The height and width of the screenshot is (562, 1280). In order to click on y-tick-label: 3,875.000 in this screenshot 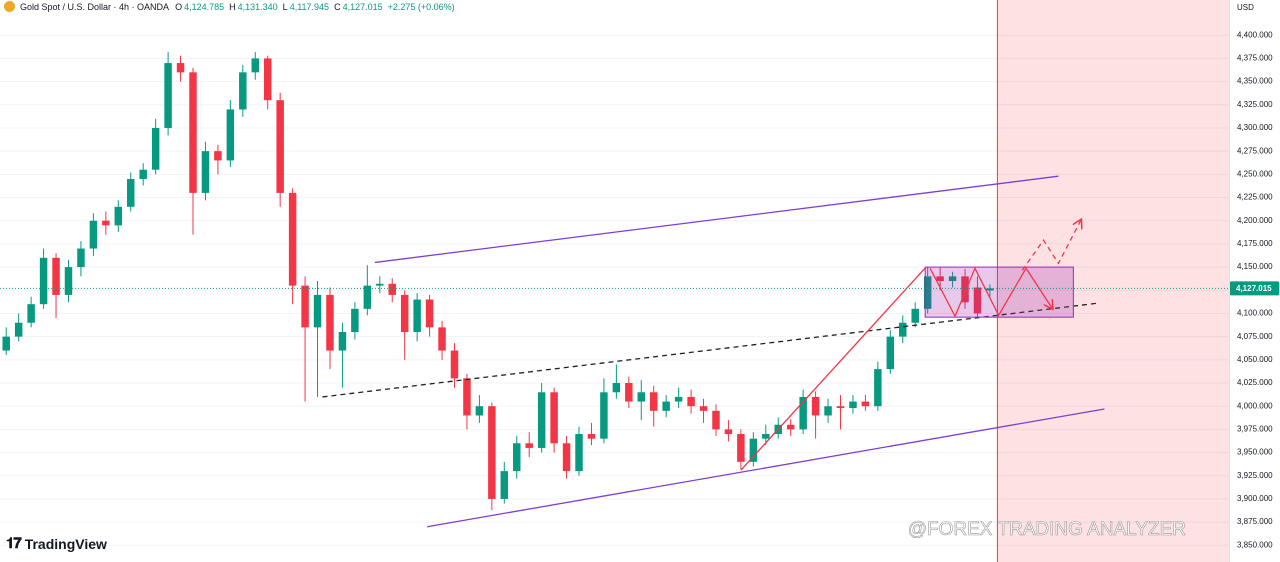, I will do `click(1255, 521)`.